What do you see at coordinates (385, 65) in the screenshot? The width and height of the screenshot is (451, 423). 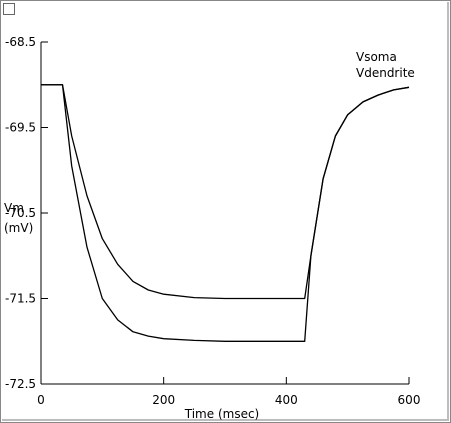 I see `legend: Vsoma Vdendrite` at bounding box center [385, 65].